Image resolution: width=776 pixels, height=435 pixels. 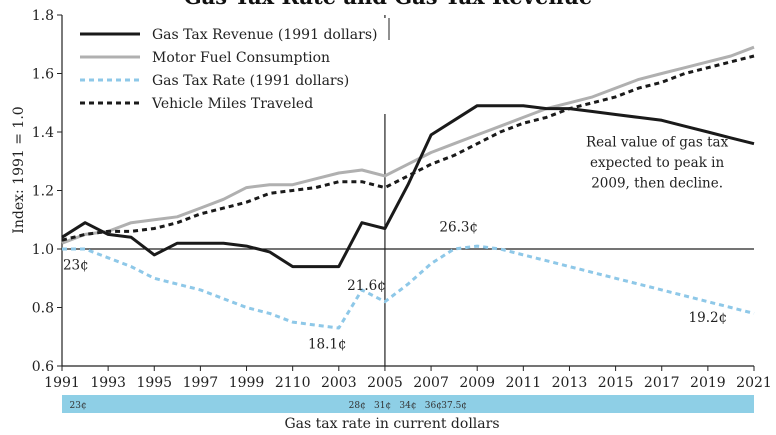 I want to click on x-tick-label: 2005, so click(x=385, y=383).